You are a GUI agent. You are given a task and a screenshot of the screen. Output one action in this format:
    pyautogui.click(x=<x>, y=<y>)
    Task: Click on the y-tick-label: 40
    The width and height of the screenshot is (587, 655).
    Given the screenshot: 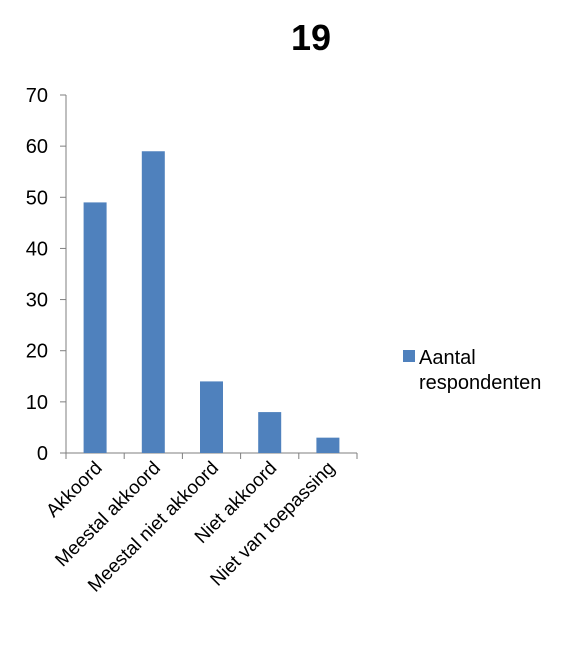 What is the action you would take?
    pyautogui.click(x=37, y=249)
    